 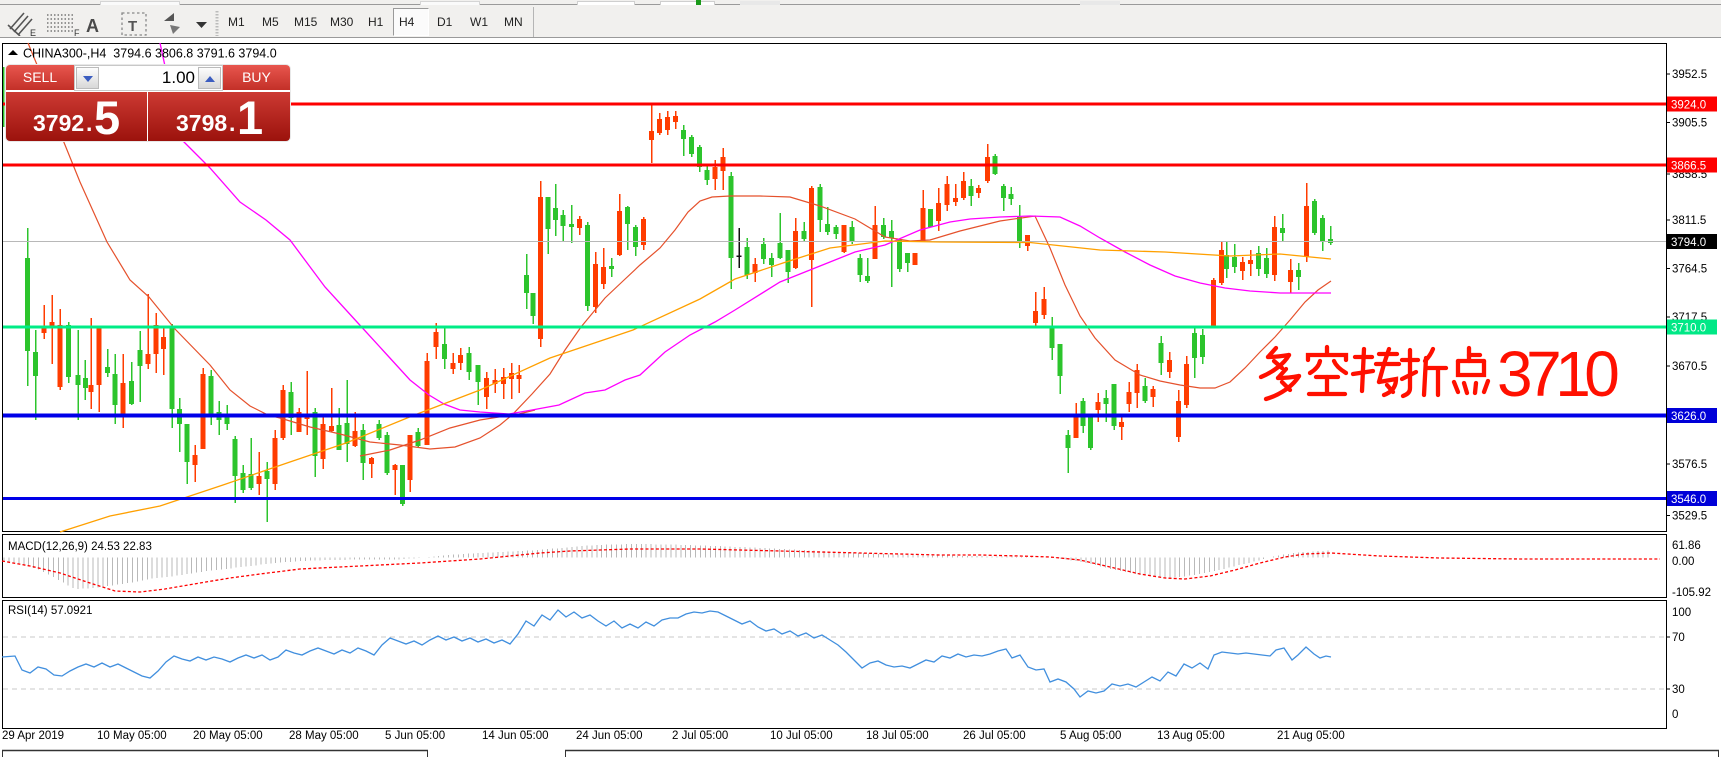 What do you see at coordinates (1090, 736) in the screenshot?
I see `svg-text: 5 Aug 05:00` at bounding box center [1090, 736].